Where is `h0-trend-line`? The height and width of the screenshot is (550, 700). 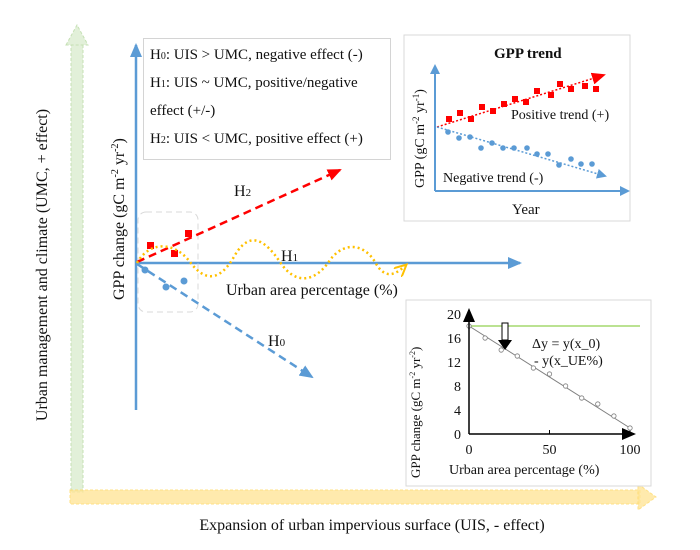
h0-trend-line is located at coordinates (225, 320).